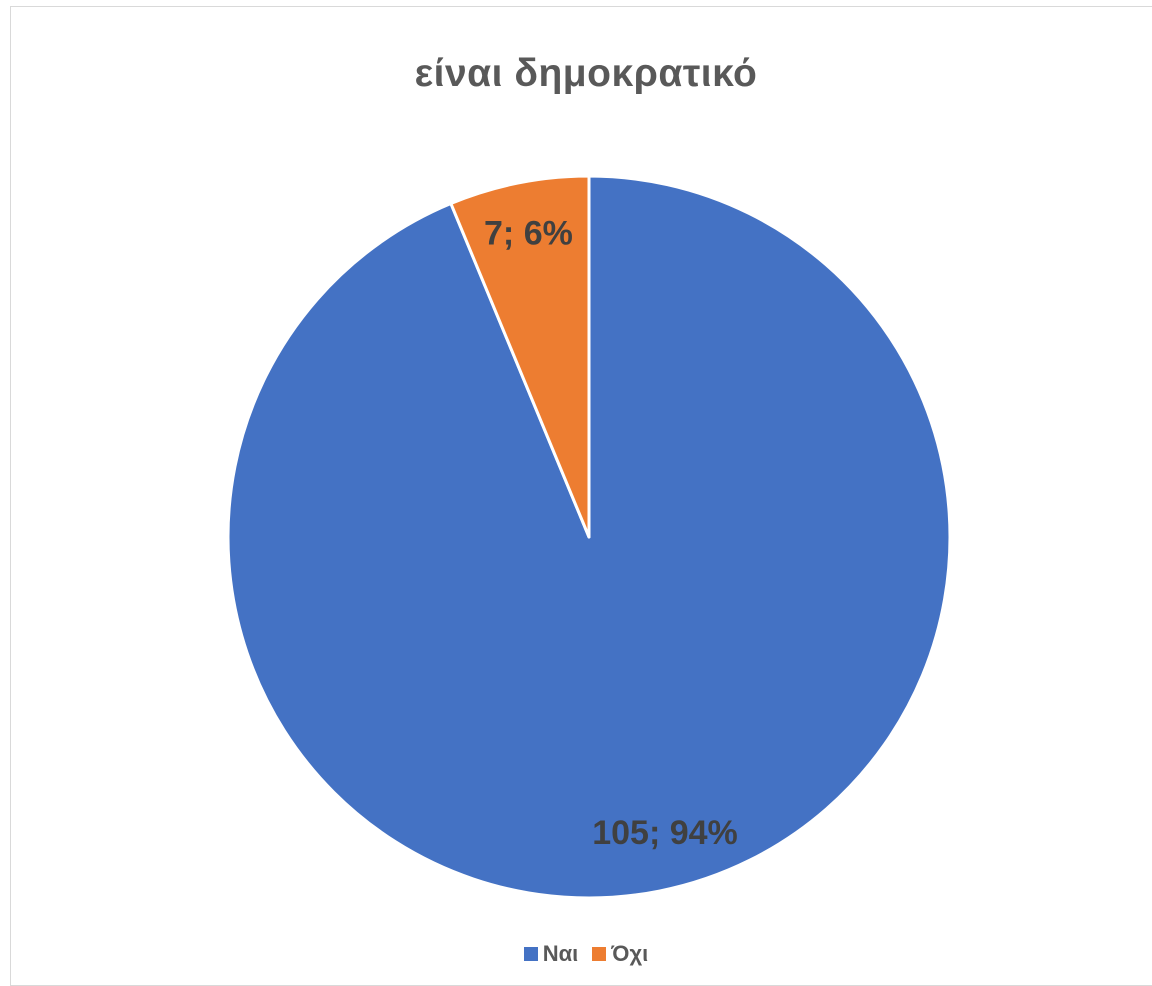  Describe the element at coordinates (520, 356) in the screenshot. I see `pie-slice-no` at that location.